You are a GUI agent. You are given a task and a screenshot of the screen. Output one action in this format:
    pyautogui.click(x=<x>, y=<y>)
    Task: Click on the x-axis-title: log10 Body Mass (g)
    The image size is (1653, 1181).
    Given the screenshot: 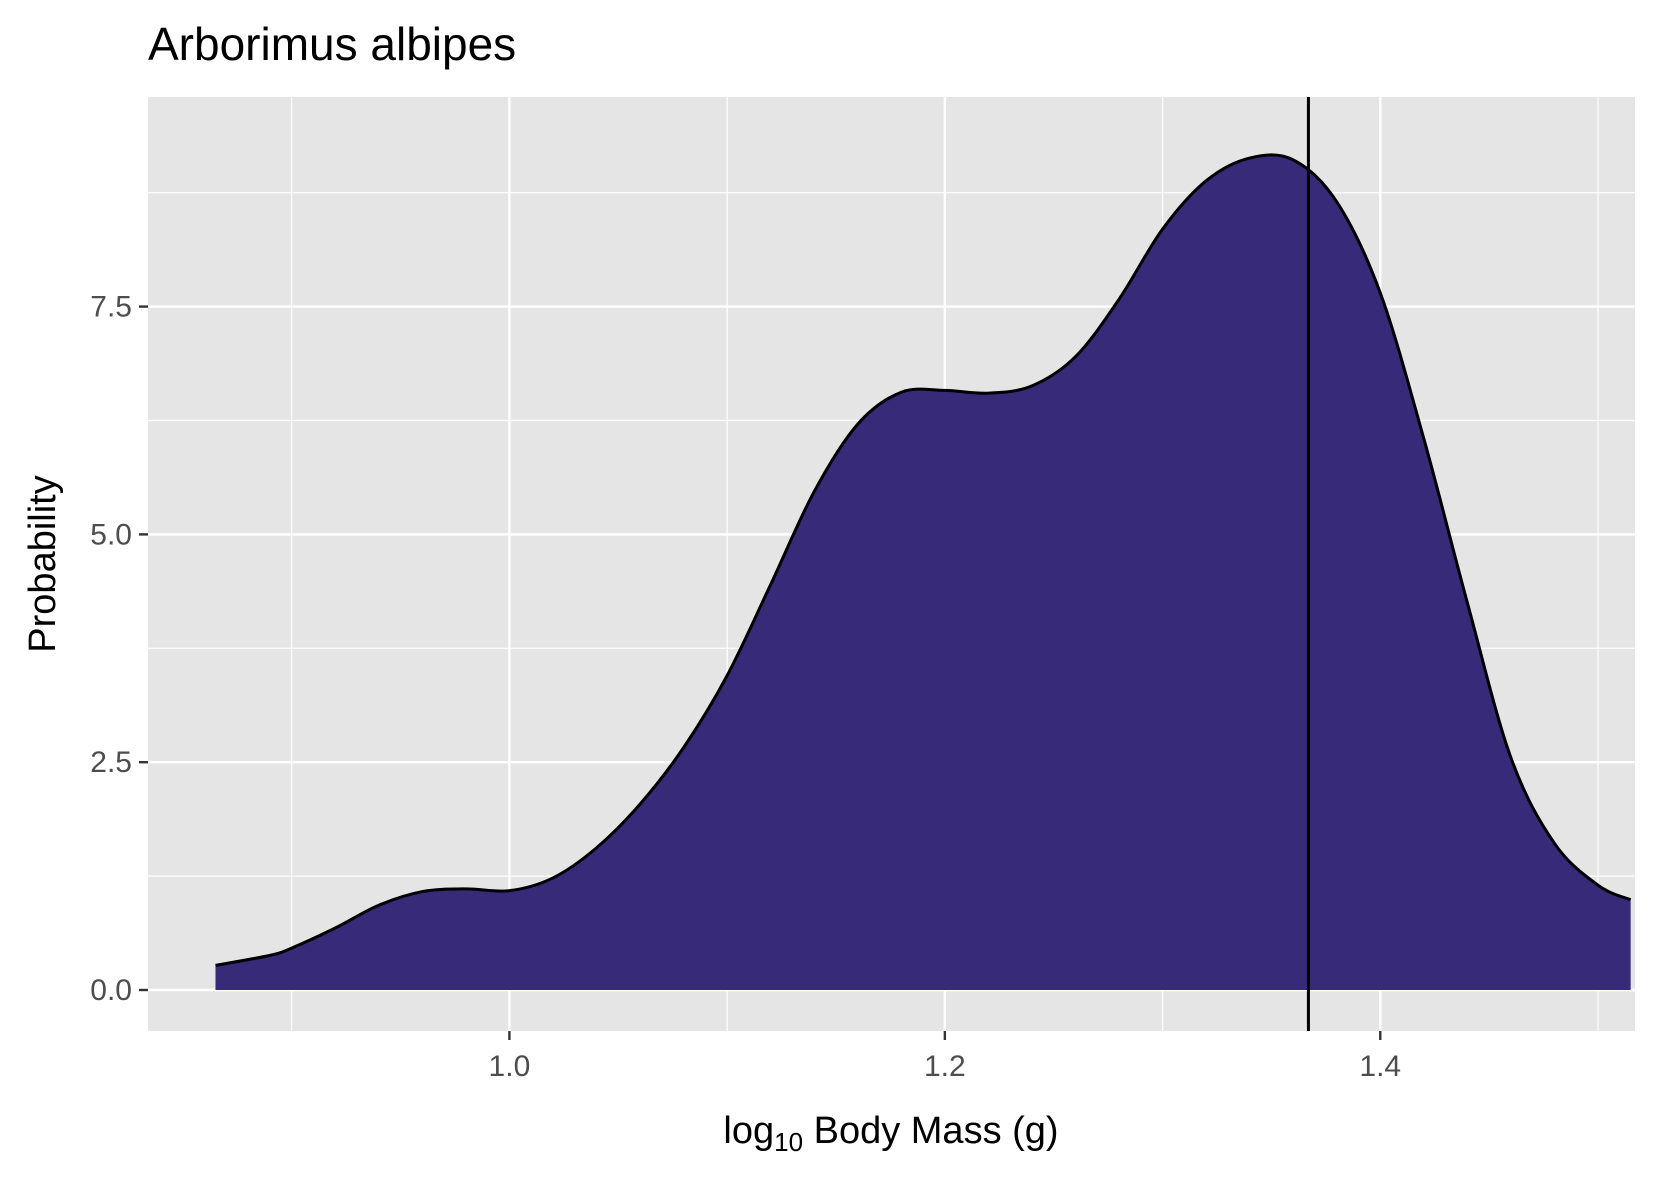 What is the action you would take?
    pyautogui.click(x=890, y=1133)
    